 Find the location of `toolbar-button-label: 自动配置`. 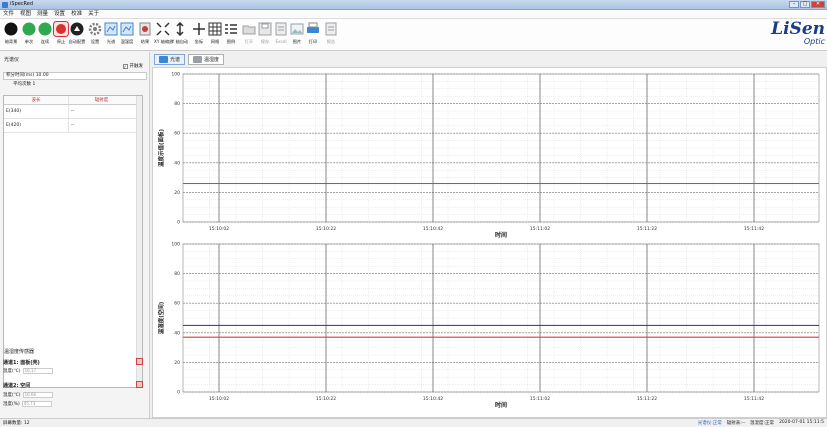

toolbar-button-label: 自动配置 is located at coordinates (77, 41).